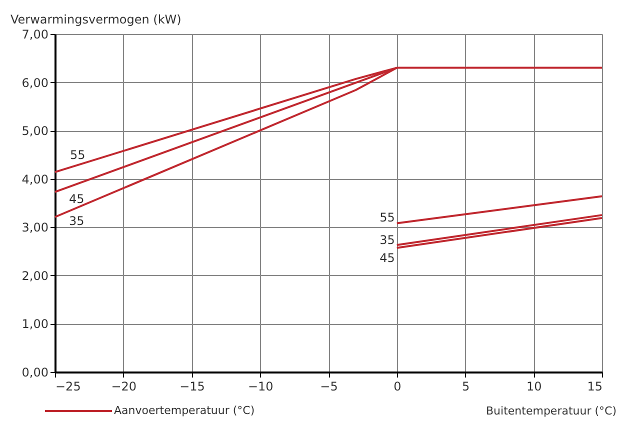 Image resolution: width=619 pixels, height=421 pixels. Describe the element at coordinates (35, 83) in the screenshot. I see `y-tick-label: 6,00` at that location.